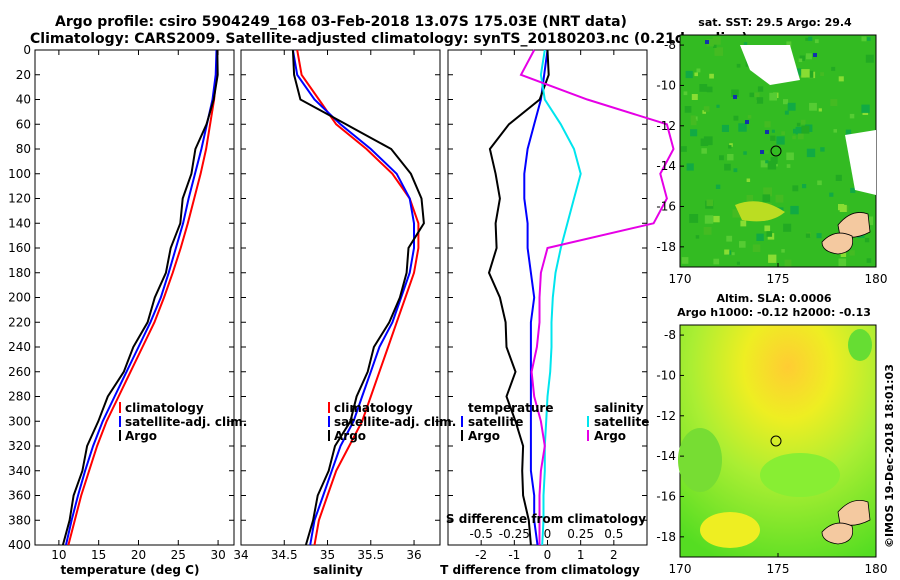  I want to click on y-tick-label: 180, so click(19, 273).